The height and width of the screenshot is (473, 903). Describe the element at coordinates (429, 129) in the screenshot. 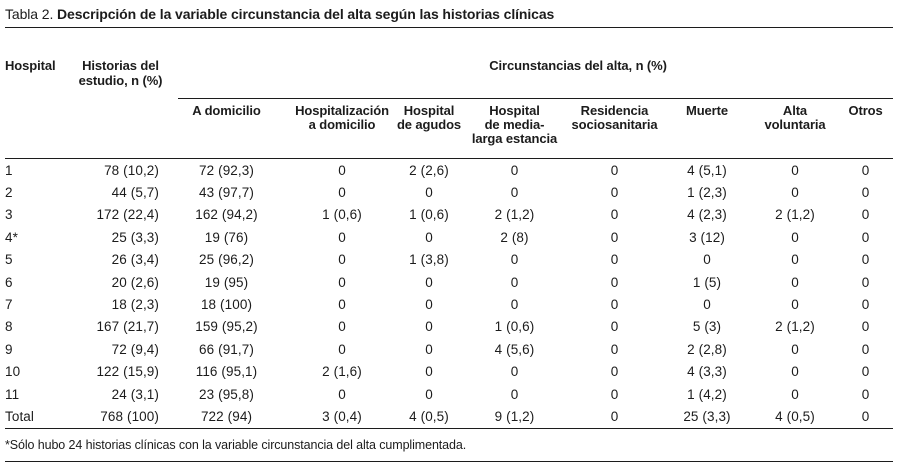

I see `col-header-hospital-agudos: Hospital de agudos` at that location.